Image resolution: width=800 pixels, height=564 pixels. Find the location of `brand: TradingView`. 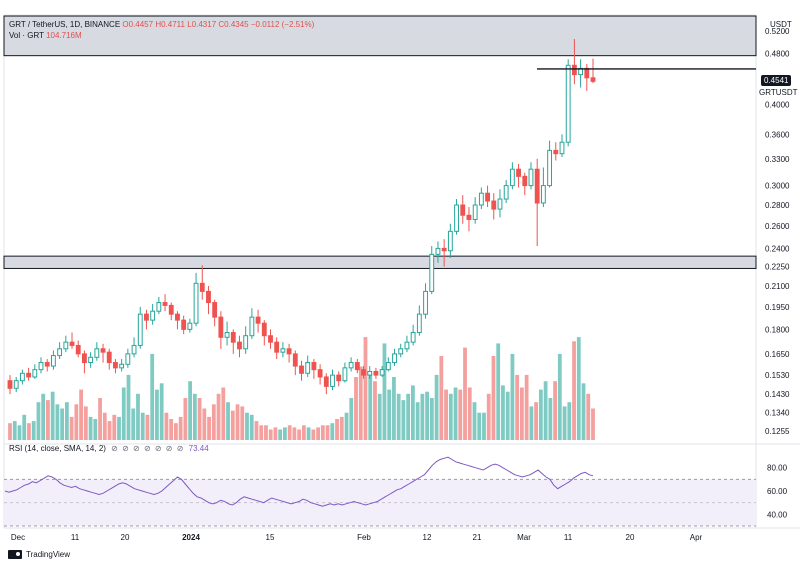

brand: TradingView is located at coordinates (39, 554).